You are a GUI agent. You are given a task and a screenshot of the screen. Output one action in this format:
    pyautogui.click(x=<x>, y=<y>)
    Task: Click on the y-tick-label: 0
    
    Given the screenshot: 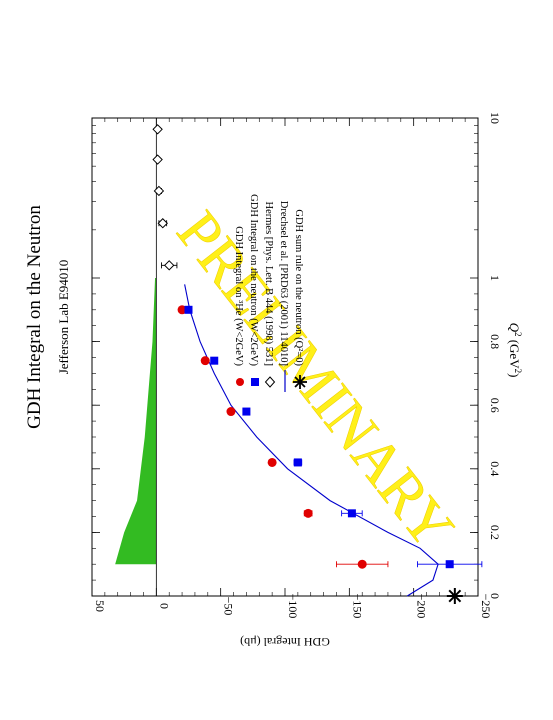 What is the action you would take?
    pyautogui.click(x=164, y=606)
    